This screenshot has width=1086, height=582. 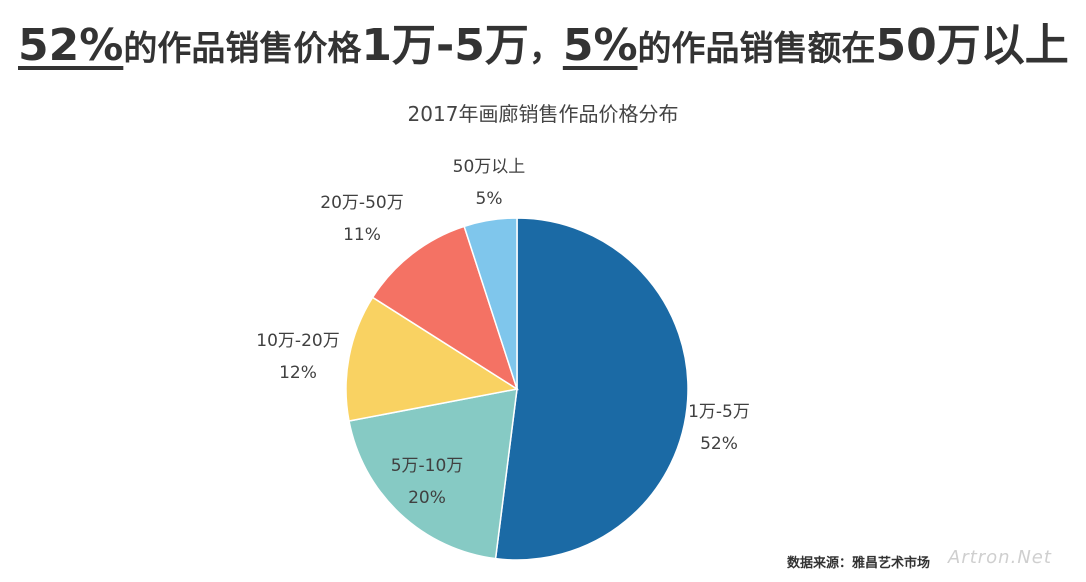 I want to click on chart-title: 2017年画廊销售作品价格分布, so click(x=543, y=114).